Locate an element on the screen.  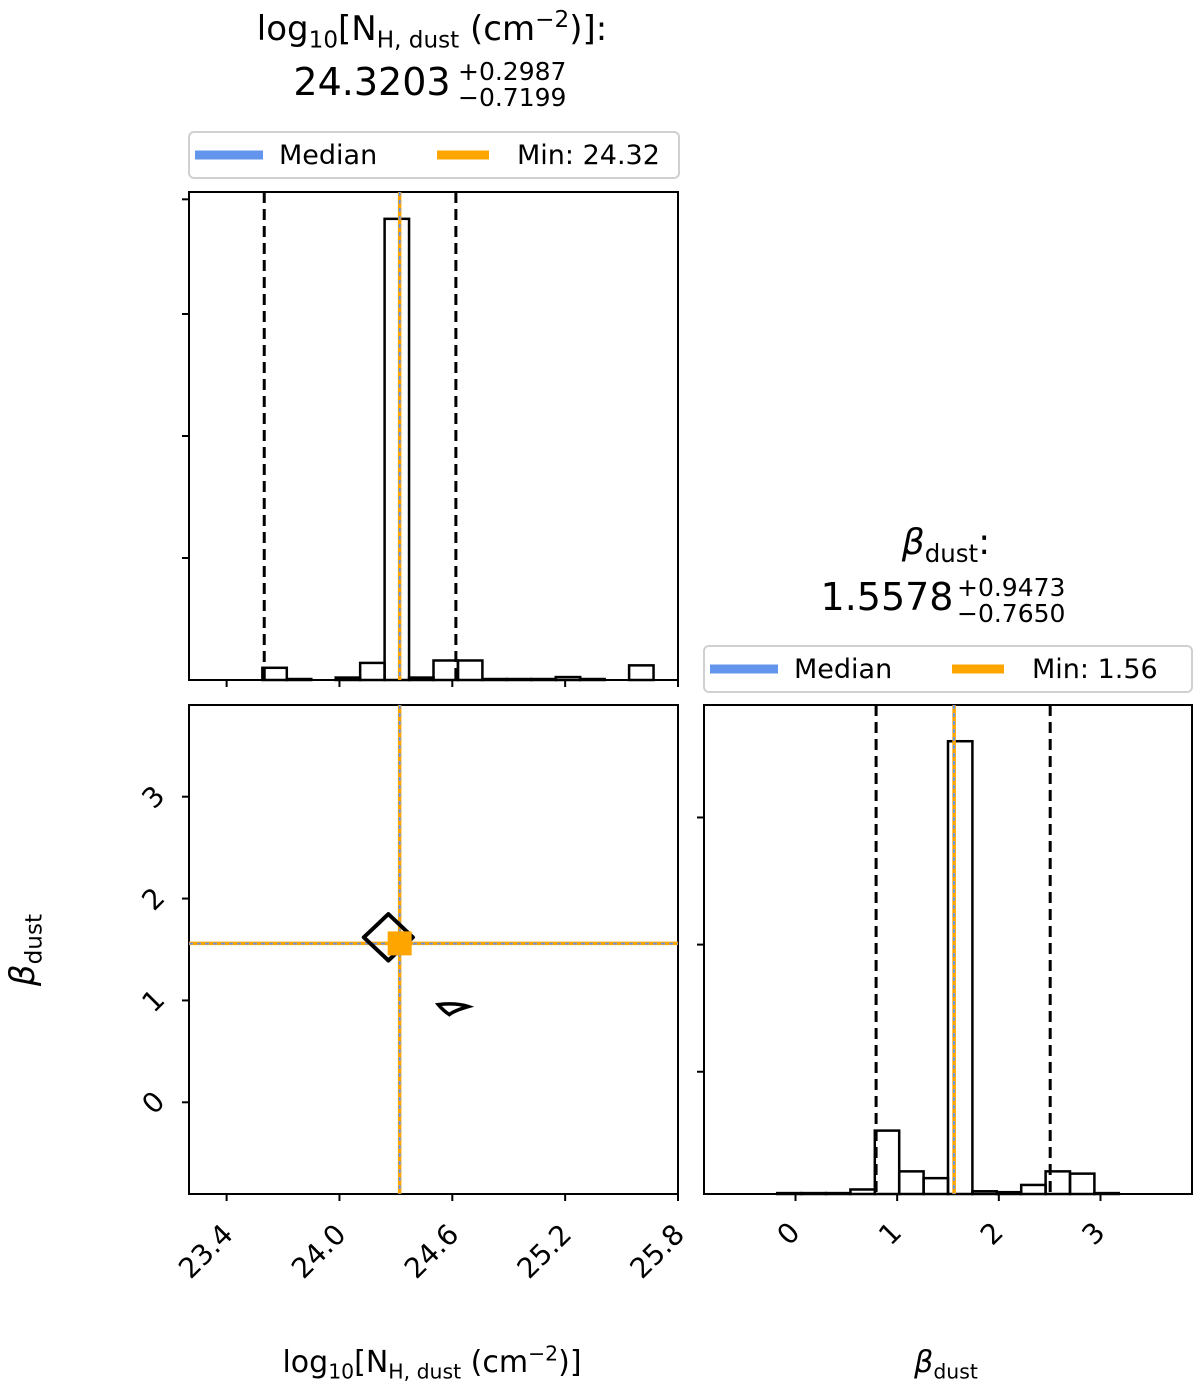
title-nh-sub1: 10 is located at coordinates (323, 40).